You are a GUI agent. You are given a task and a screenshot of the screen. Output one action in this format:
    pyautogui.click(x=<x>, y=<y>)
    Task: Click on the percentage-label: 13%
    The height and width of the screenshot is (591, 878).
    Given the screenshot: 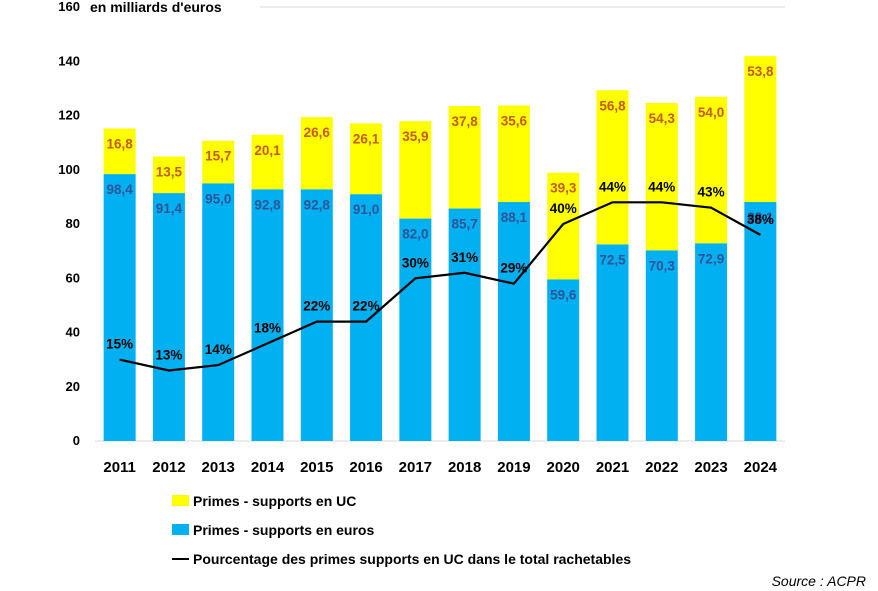 What is the action you would take?
    pyautogui.click(x=168, y=354)
    